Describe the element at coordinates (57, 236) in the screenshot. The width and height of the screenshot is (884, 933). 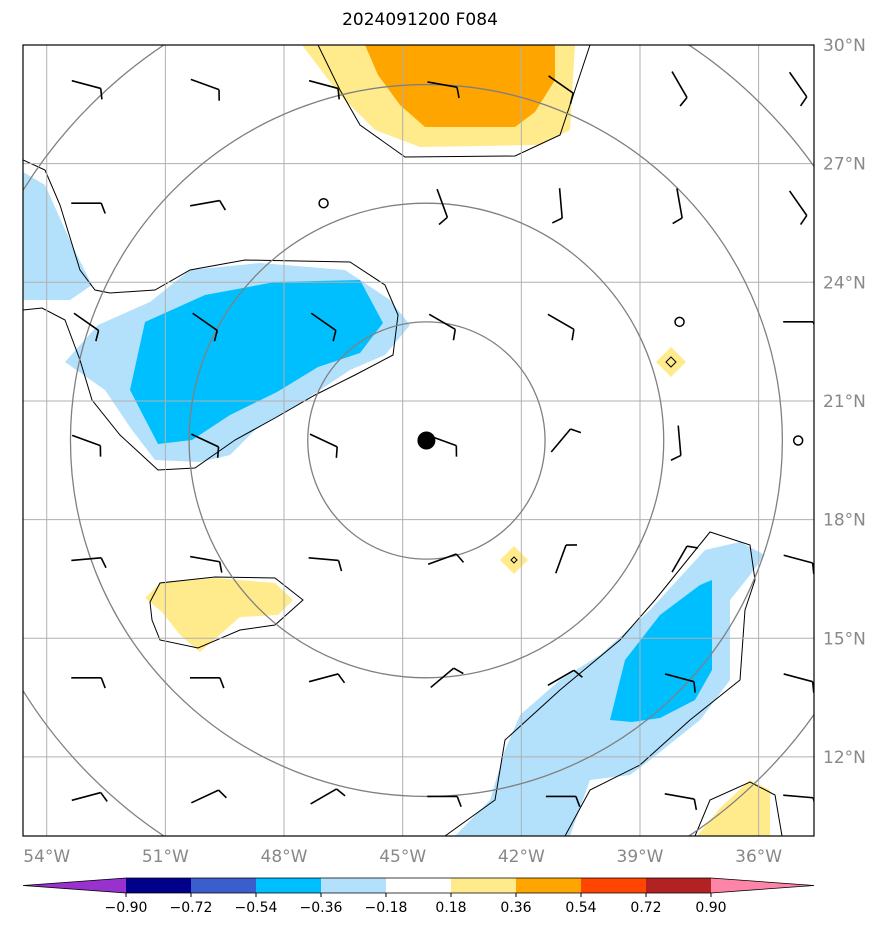
I see `negative-area-west-edge` at that location.